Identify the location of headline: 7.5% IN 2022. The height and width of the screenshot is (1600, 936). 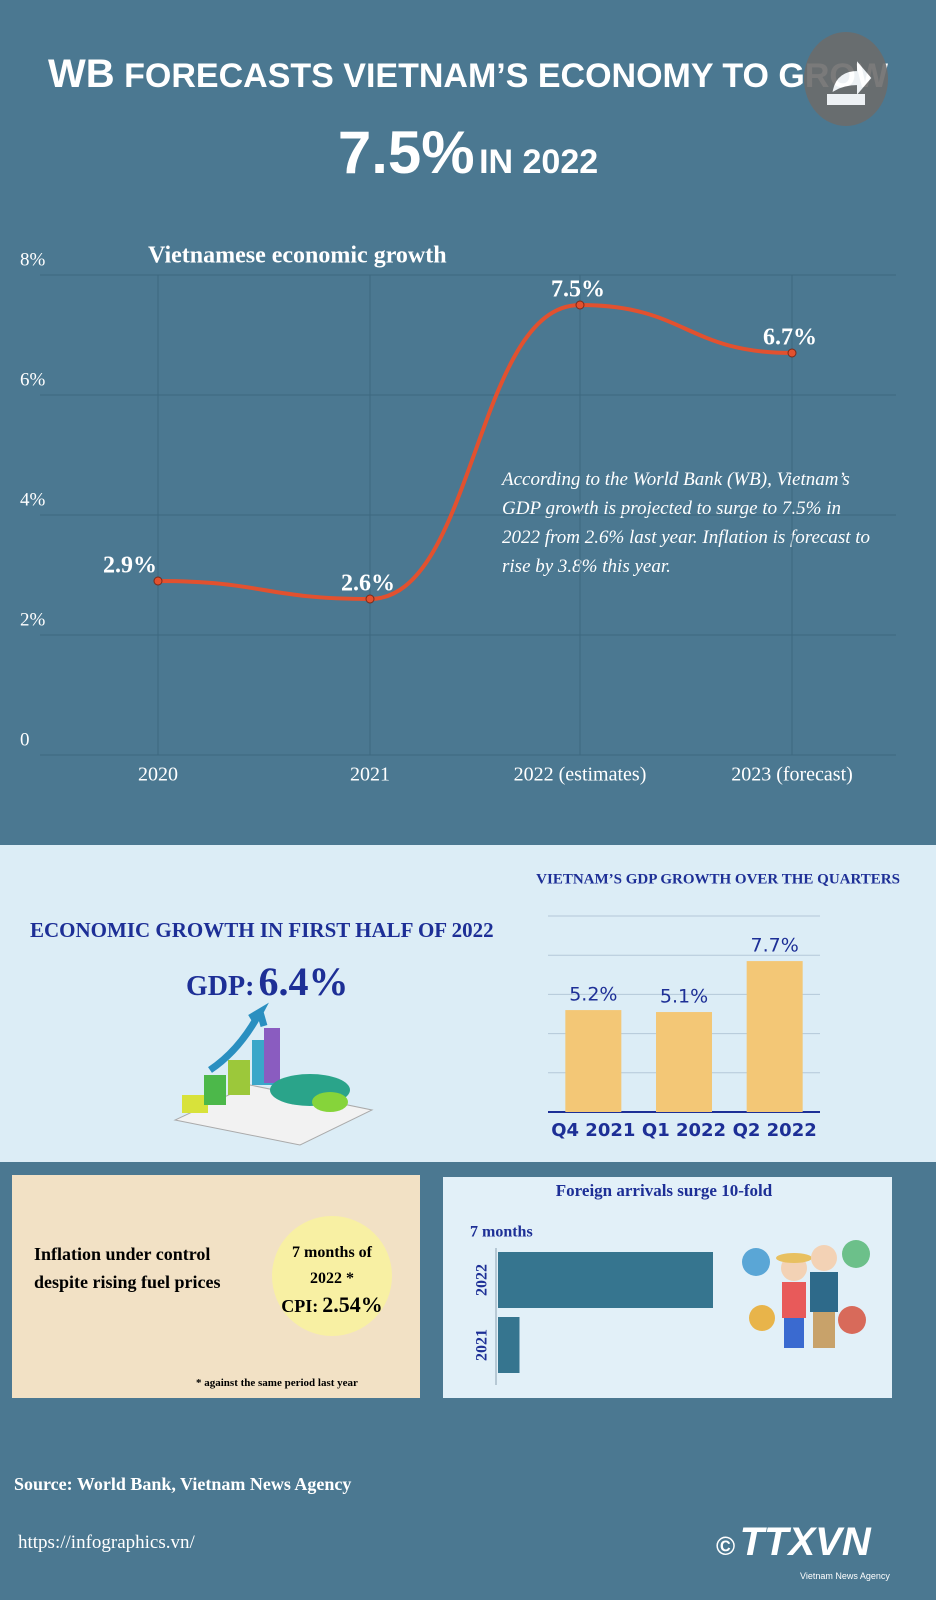
(468, 152).